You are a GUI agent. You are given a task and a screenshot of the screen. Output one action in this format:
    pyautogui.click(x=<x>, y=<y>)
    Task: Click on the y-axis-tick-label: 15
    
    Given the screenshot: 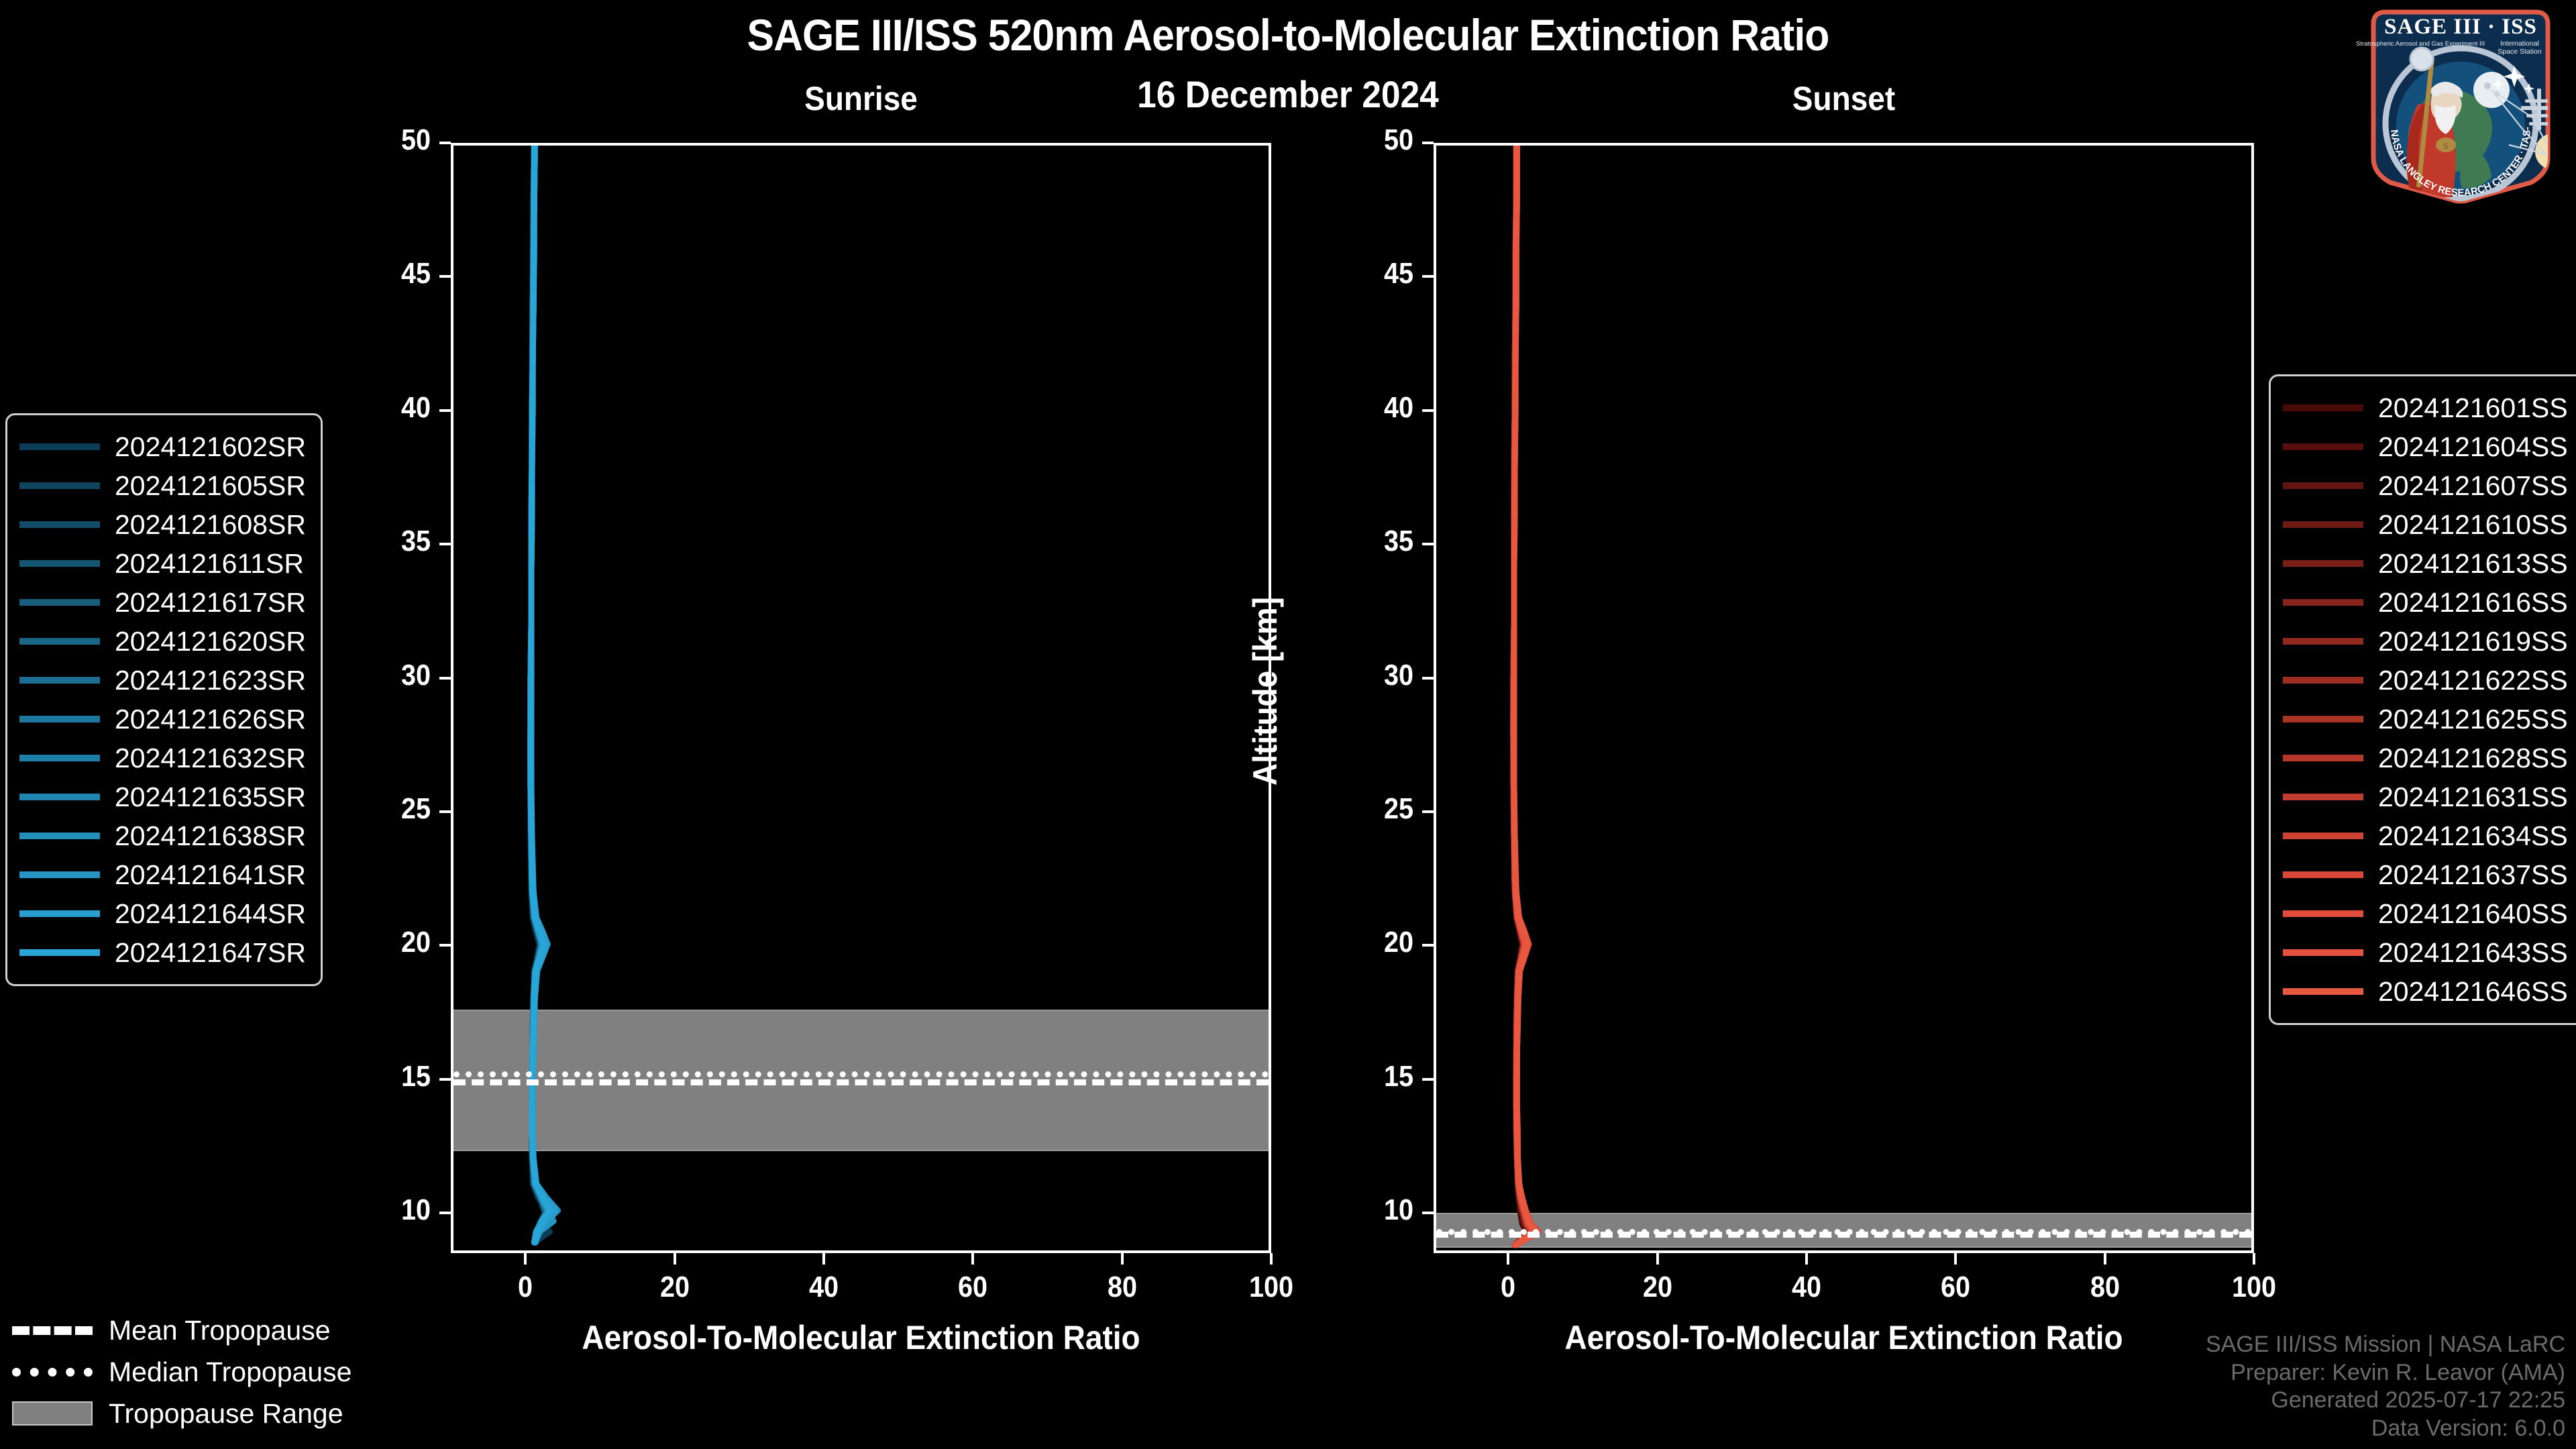 What is the action you would take?
    pyautogui.click(x=415, y=1076)
    